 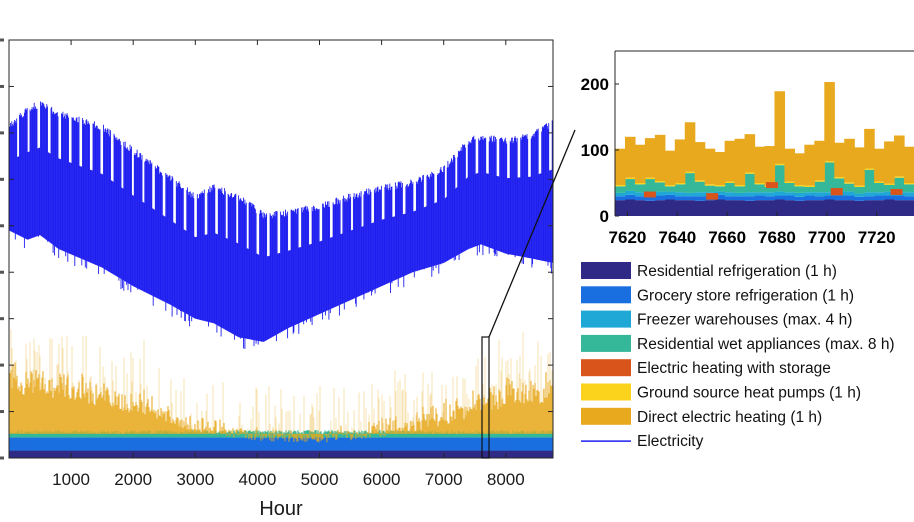 What do you see at coordinates (752, 229) in the screenshot?
I see `inset-x-ticks: 7620 7640 7660 7680 7700 7720` at bounding box center [752, 229].